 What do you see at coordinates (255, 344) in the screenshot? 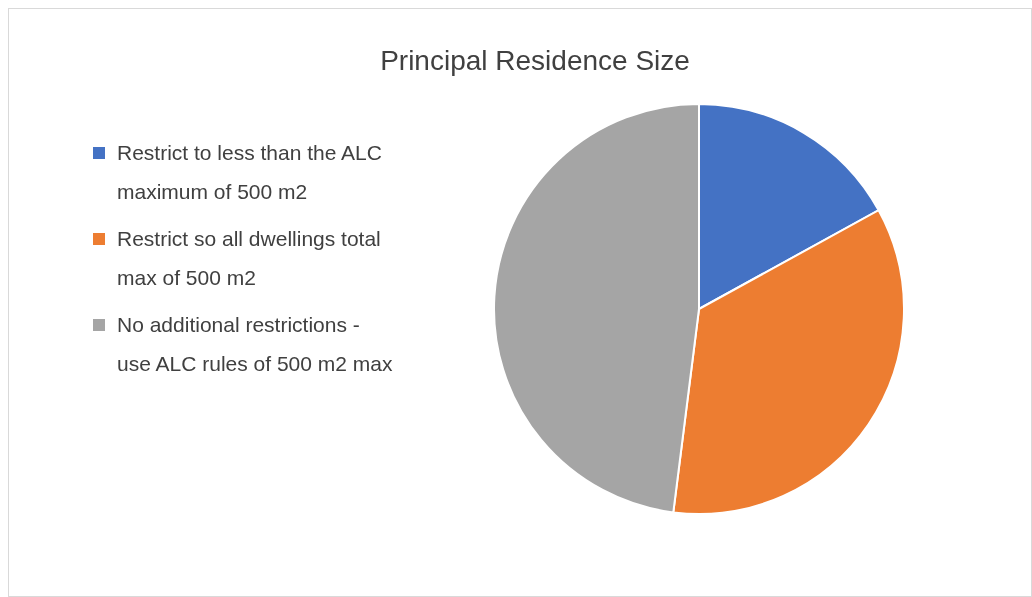
I see `legend-label: No additional restrictions - use ALC rules of 500 m2 max` at bounding box center [255, 344].